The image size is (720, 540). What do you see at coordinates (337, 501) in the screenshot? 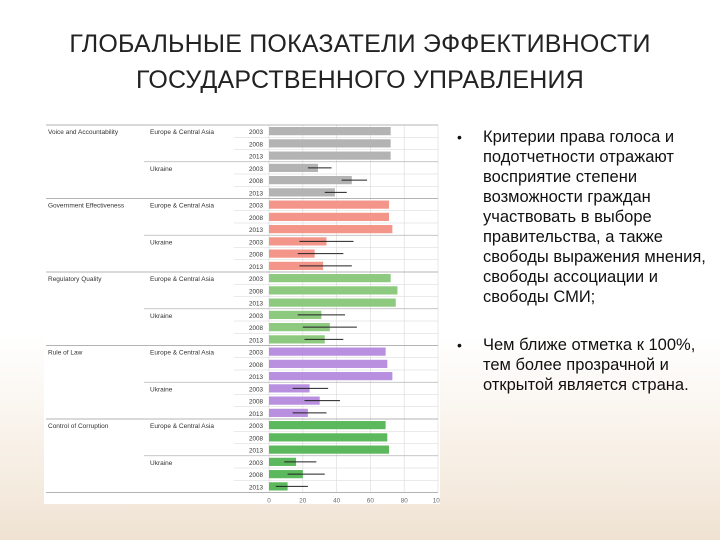
I see `x-tick-label: 40` at bounding box center [337, 501].